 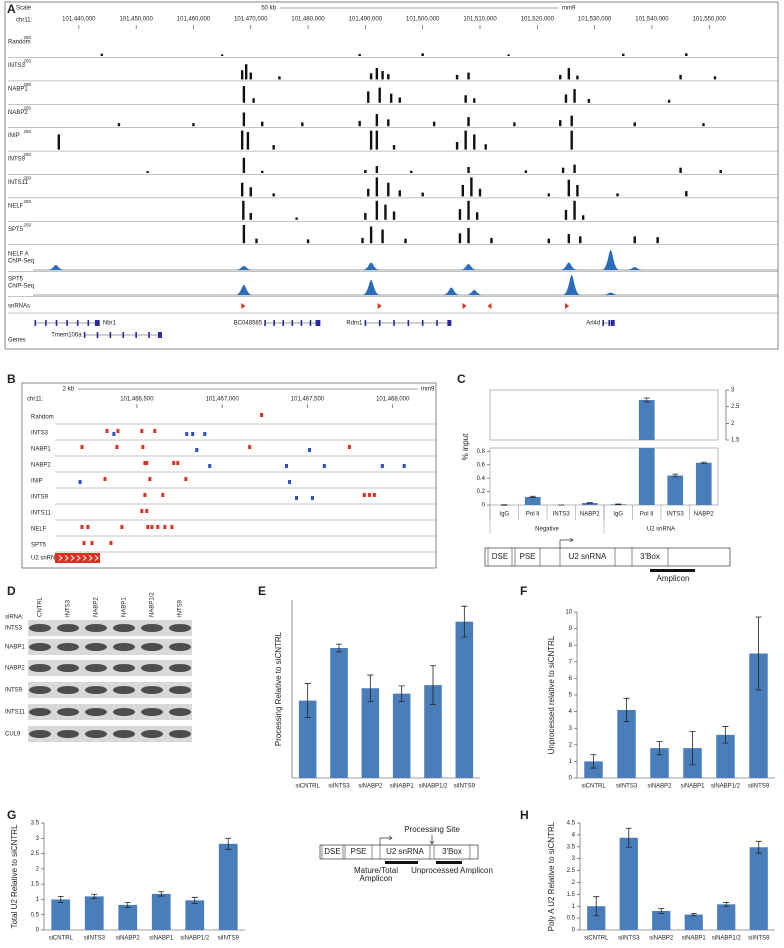 What do you see at coordinates (122, 335) in the screenshot?
I see `gene` at bounding box center [122, 335].